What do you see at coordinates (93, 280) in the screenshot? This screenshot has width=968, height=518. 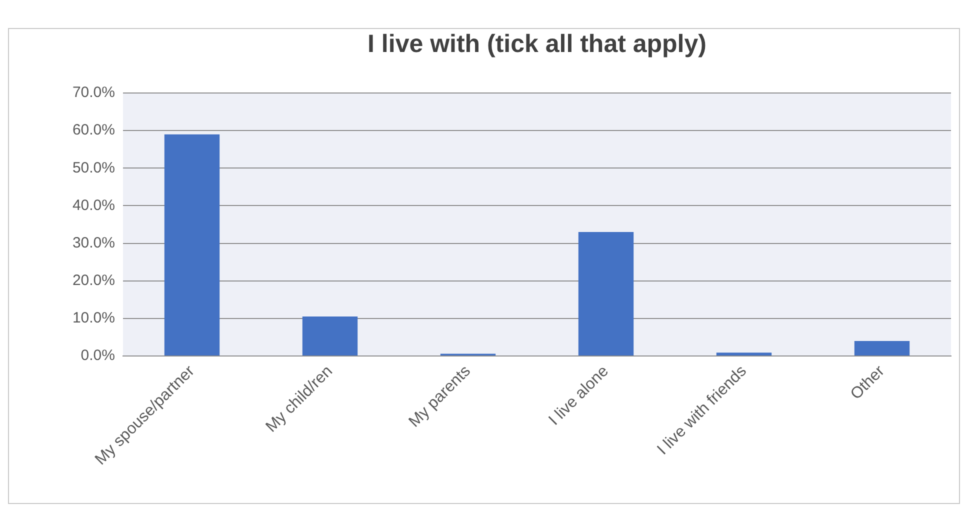 I see `y-tick-label: 20.0%` at bounding box center [93, 280].